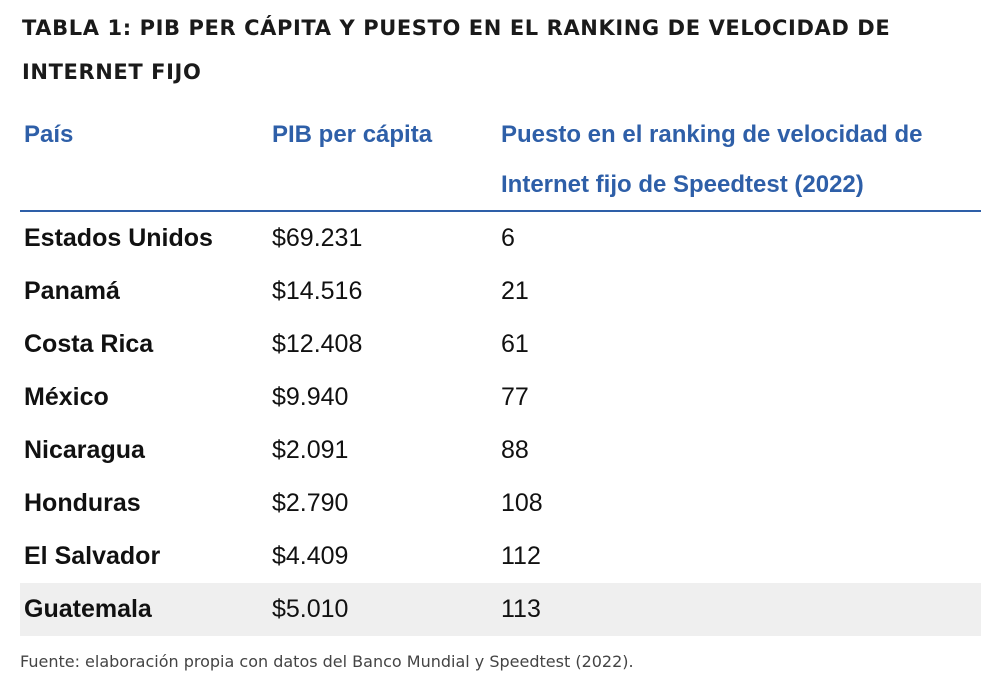 The image size is (996, 691). What do you see at coordinates (500, 556) in the screenshot?
I see `table-row: El Salvador $4.409 112` at bounding box center [500, 556].